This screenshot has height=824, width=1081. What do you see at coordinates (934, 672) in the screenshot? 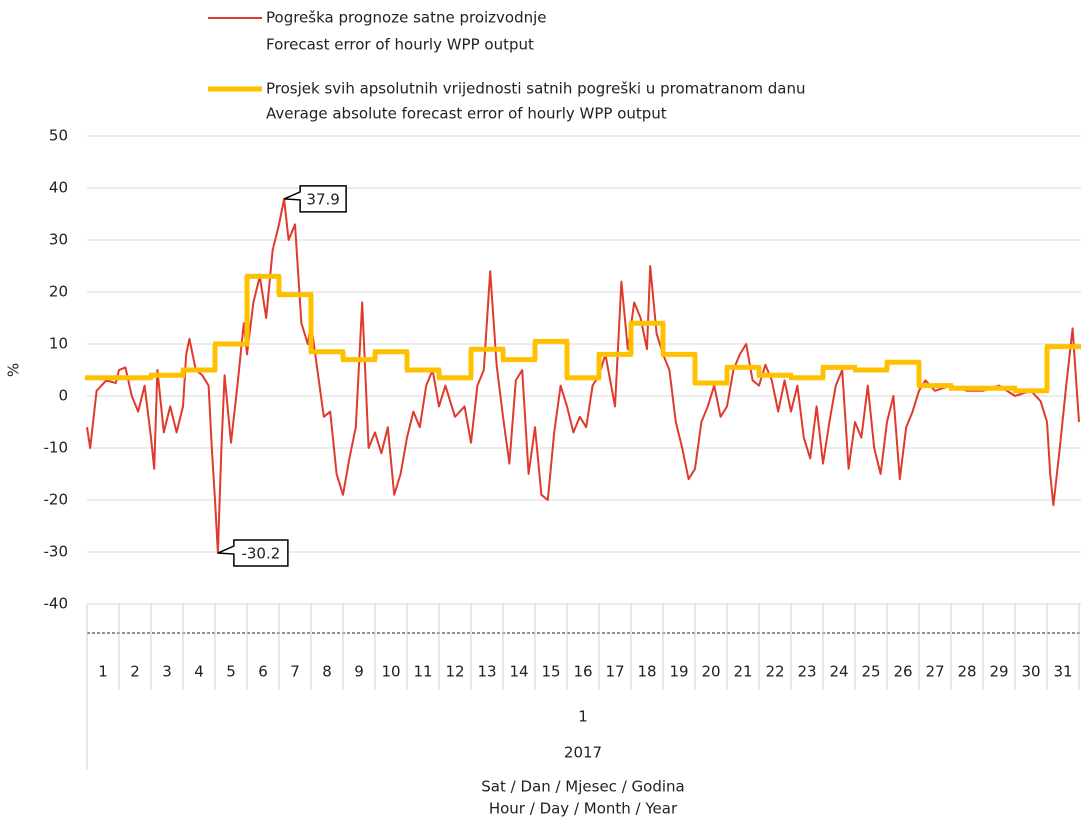
I see `x-tick-label: 27` at bounding box center [934, 672].